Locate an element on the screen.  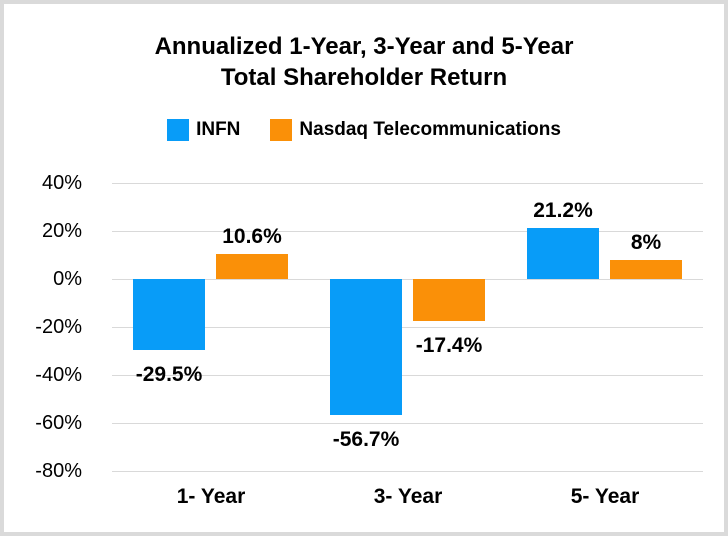
infn-legend-label: INFN is located at coordinates (218, 129).